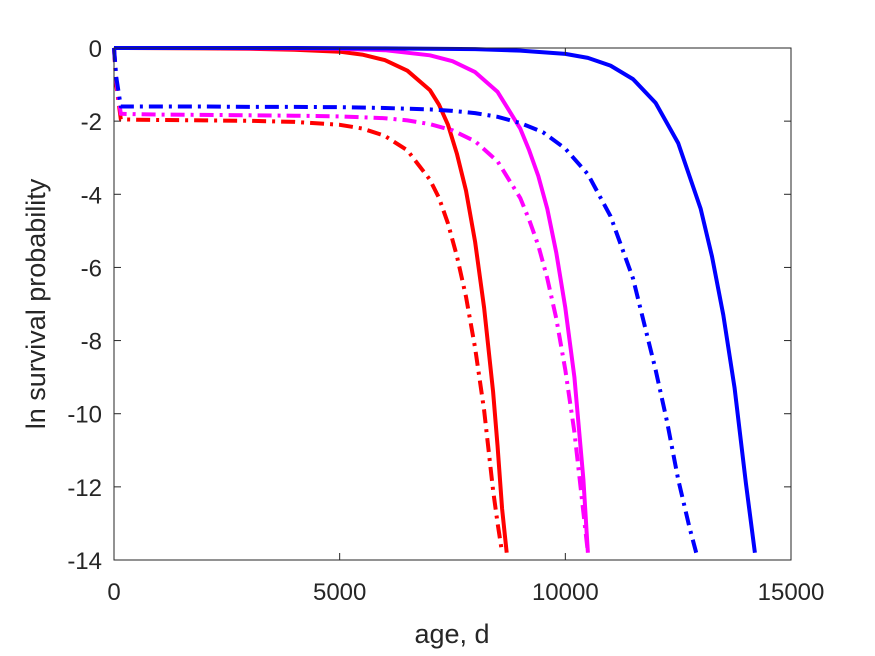 This screenshot has height=656, width=875. What do you see at coordinates (84, 415) in the screenshot?
I see `y-tick-label: -10` at bounding box center [84, 415].